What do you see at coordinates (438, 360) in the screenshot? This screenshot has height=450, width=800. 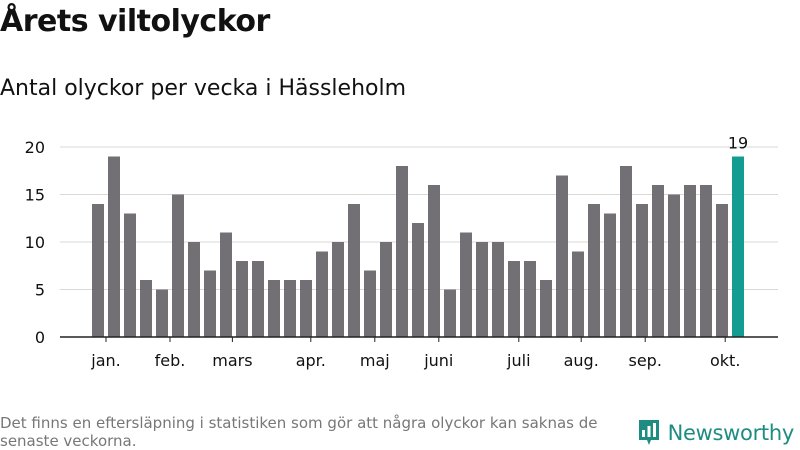 I see `x-tick-label: juni` at bounding box center [438, 360].